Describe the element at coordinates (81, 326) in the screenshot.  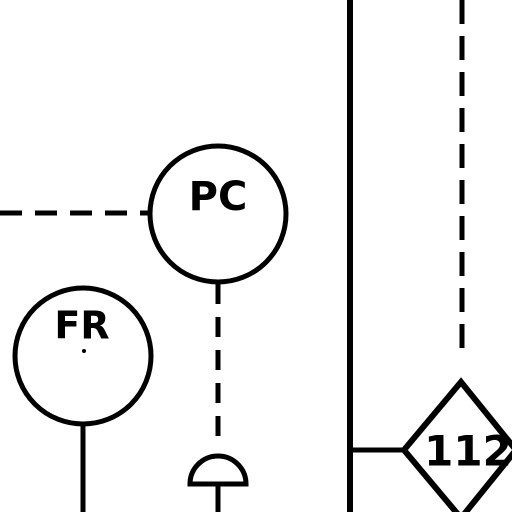
I see `fr-instrument-tag: FR` at that location.